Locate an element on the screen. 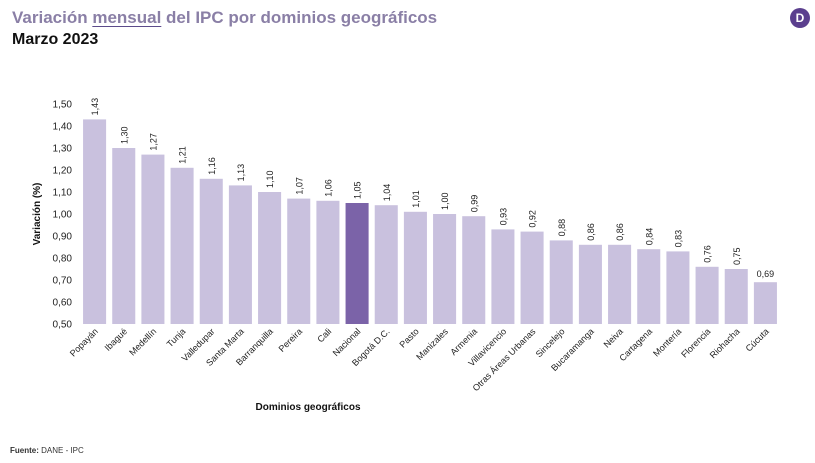 This screenshot has width=815, height=463. source-label: Fuente: is located at coordinates (24, 450).